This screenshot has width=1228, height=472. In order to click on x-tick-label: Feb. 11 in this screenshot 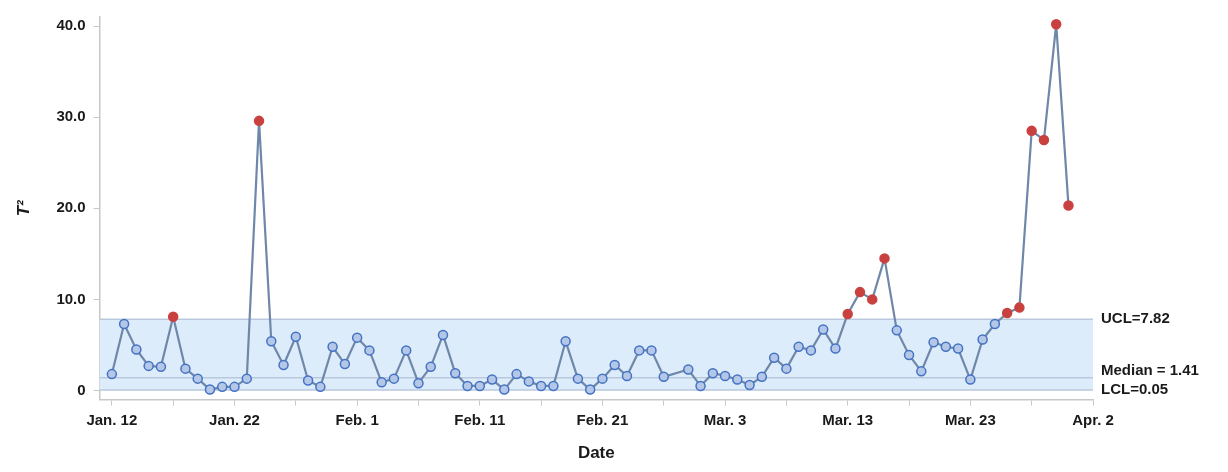, I will do `click(480, 419)`.